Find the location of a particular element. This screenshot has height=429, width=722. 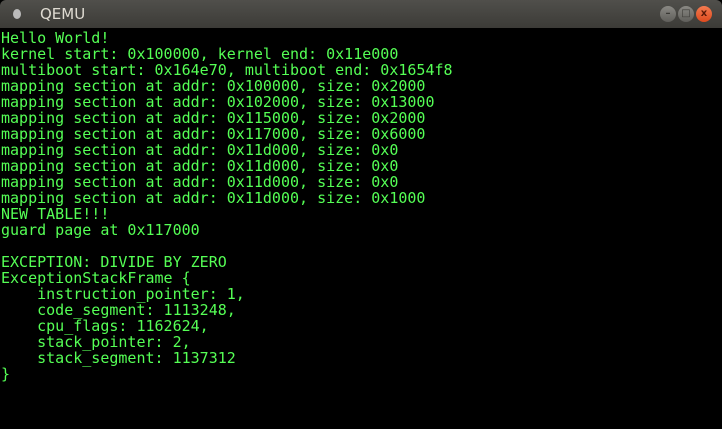

console-line: code_segment: 1113248, is located at coordinates (118, 310).